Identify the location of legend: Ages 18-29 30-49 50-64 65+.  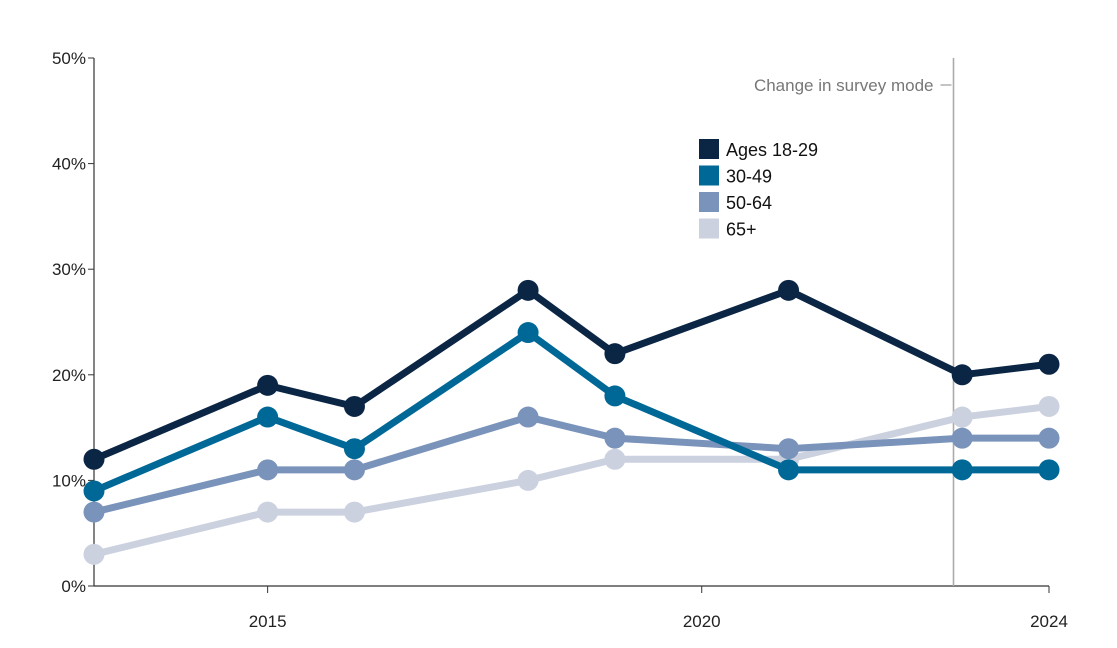
(758, 189).